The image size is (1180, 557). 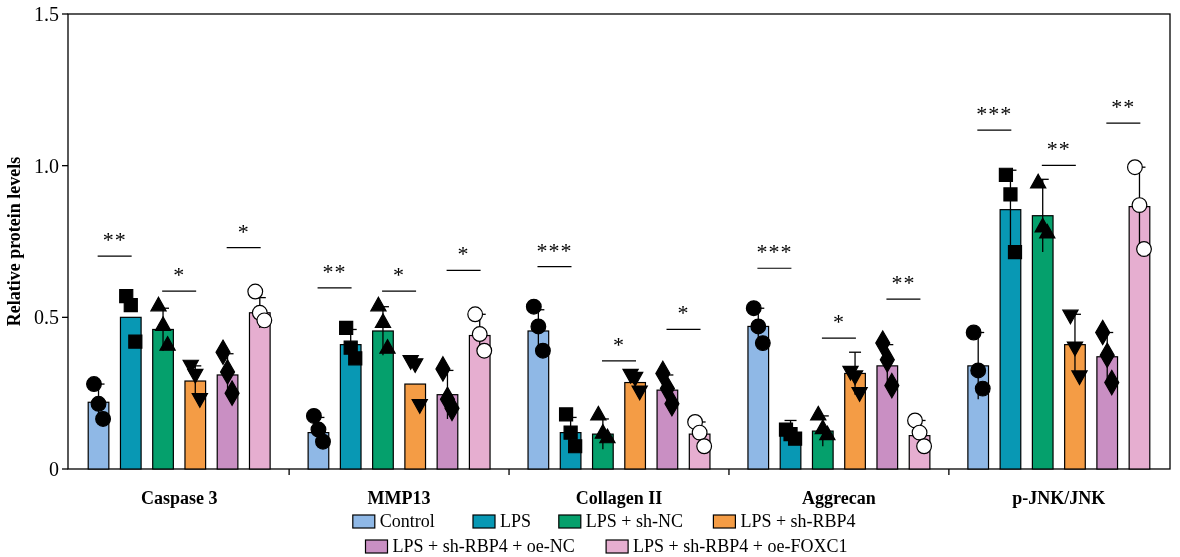 What do you see at coordinates (399, 498) in the screenshot?
I see `x-tick-label: MMP13` at bounding box center [399, 498].